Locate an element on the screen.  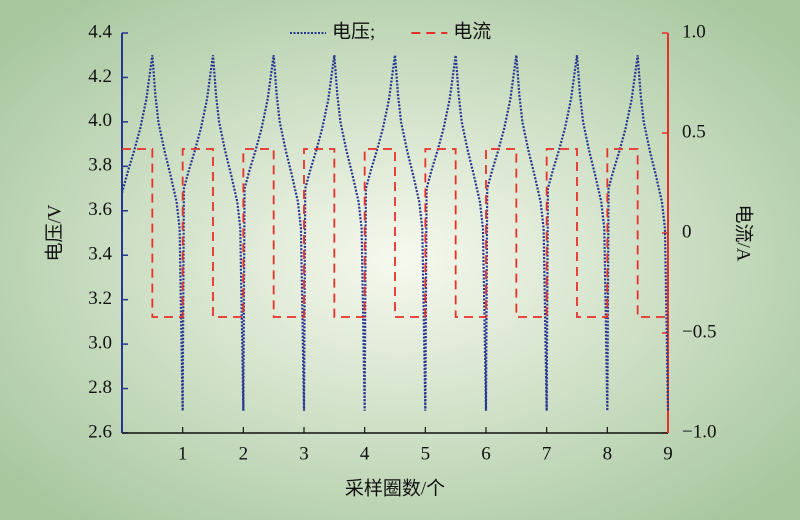
x-tick-label: 1 is located at coordinates (183, 453).